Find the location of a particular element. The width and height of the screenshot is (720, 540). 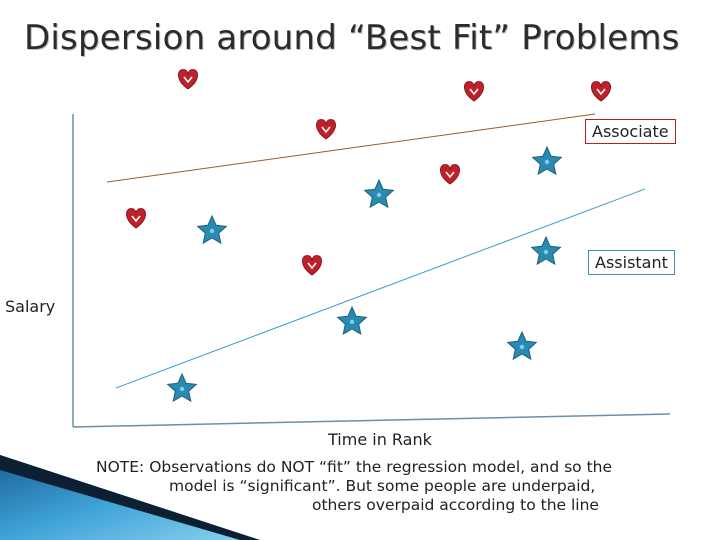

associate-fit-line is located at coordinates (351, 148).